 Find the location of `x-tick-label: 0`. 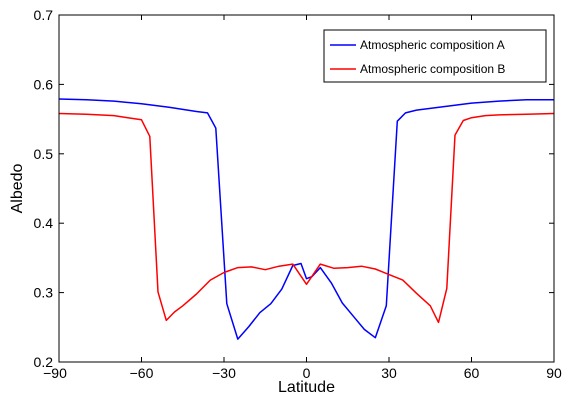

x-tick-label: 0 is located at coordinates (307, 373).